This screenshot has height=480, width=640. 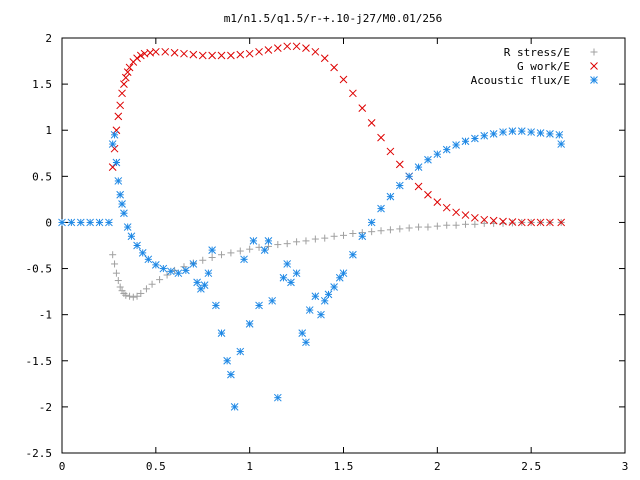 What do you see at coordinates (39, 361) in the screenshot?
I see `y-tick-label: -1.5` at bounding box center [39, 361].